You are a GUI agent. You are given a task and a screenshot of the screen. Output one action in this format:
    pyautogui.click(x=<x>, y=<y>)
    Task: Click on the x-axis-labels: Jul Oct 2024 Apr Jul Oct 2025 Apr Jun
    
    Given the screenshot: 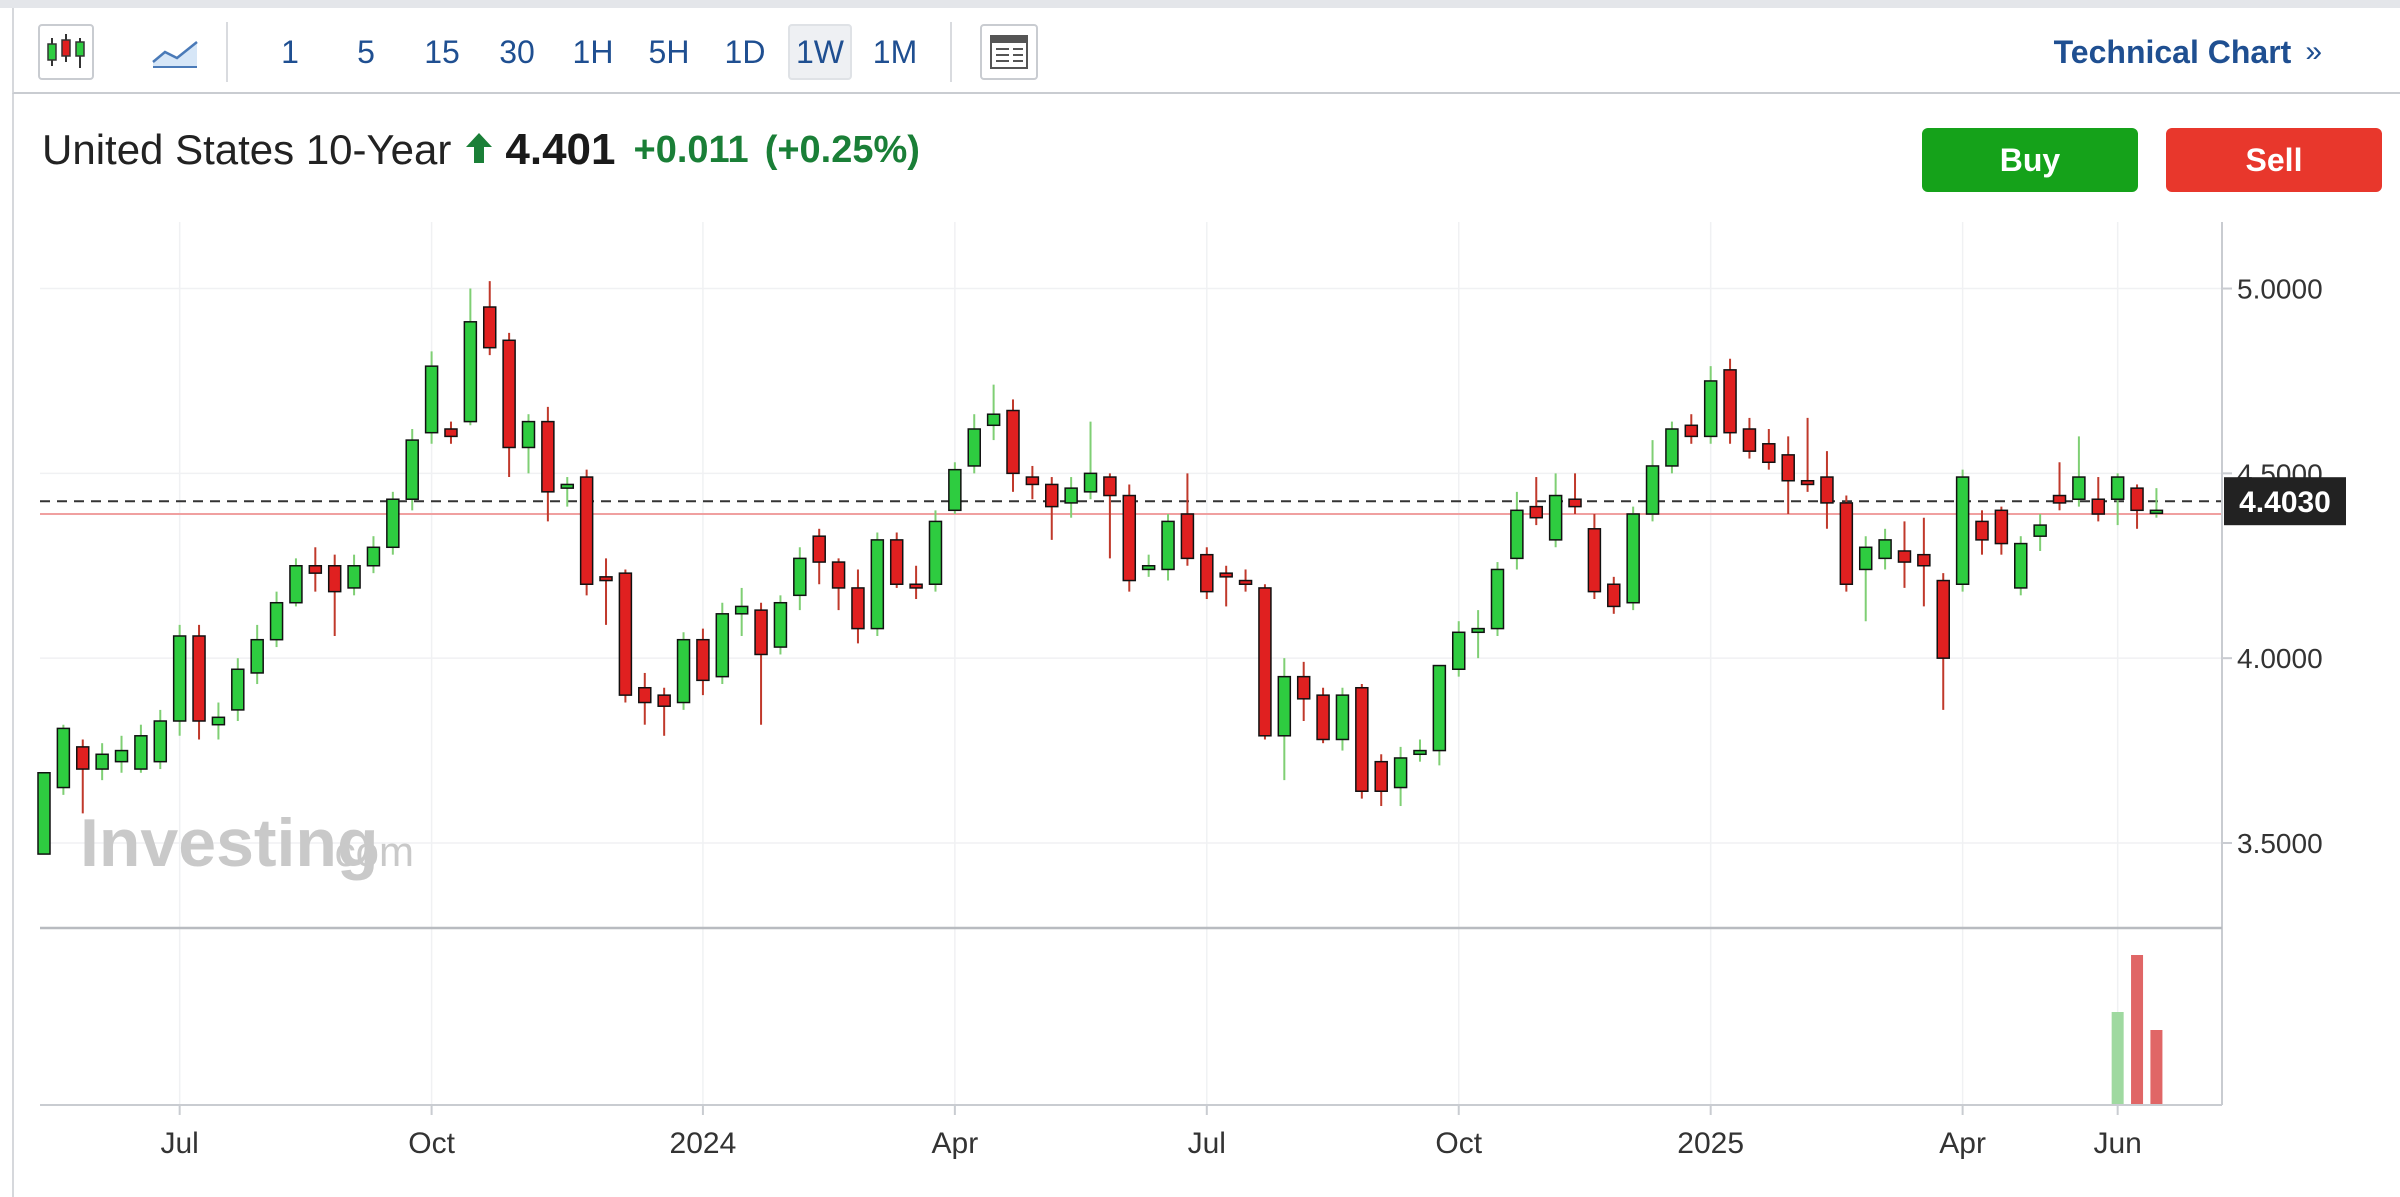 What is the action you would take?
    pyautogui.click(x=1151, y=1132)
    